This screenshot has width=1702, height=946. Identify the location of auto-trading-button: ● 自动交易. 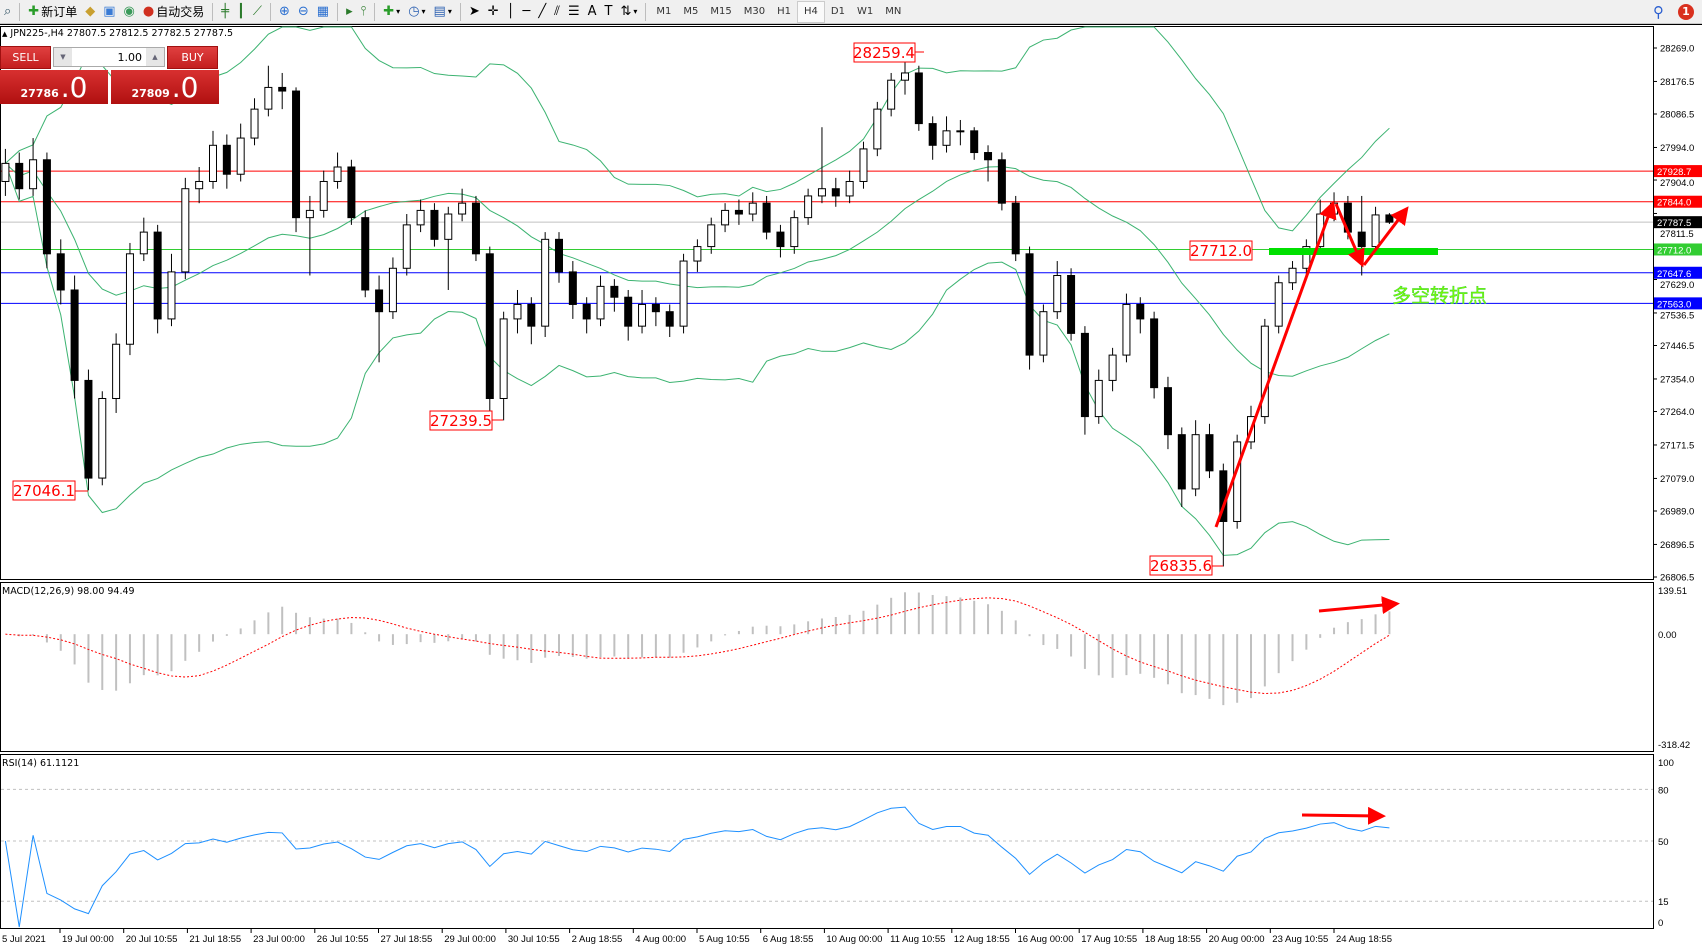
(173, 12).